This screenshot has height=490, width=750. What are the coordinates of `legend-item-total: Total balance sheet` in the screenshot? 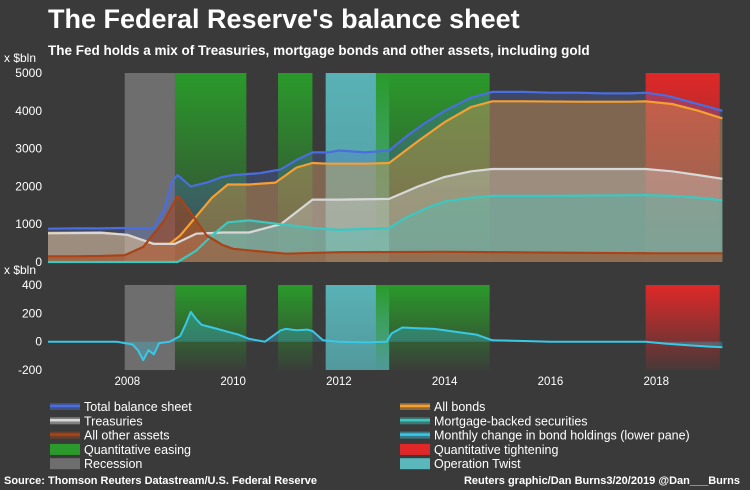 It's located at (121, 407).